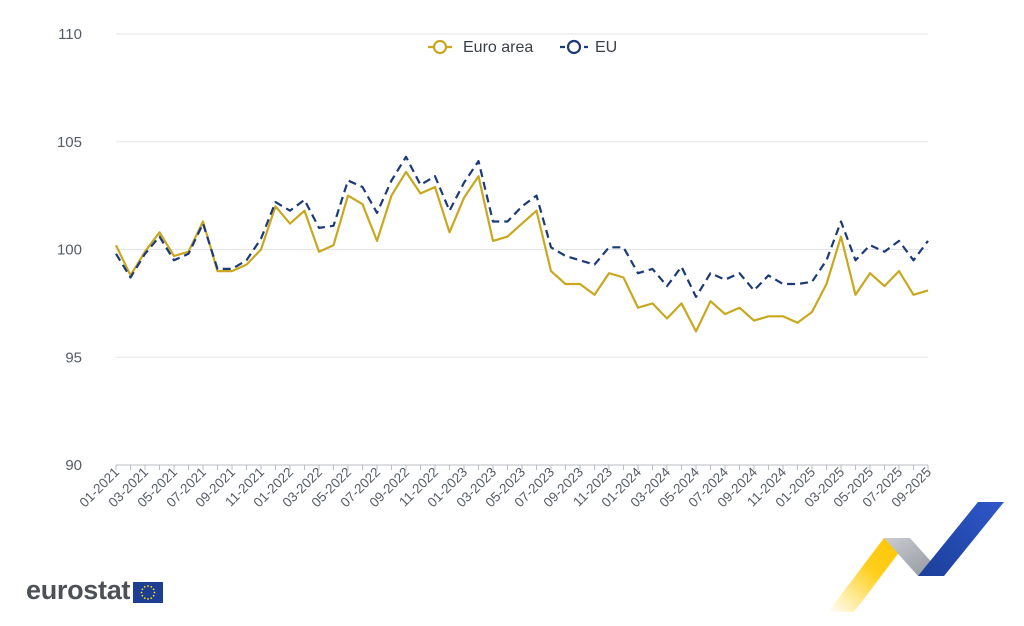  I want to click on legend-label-eu: EU, so click(606, 47).